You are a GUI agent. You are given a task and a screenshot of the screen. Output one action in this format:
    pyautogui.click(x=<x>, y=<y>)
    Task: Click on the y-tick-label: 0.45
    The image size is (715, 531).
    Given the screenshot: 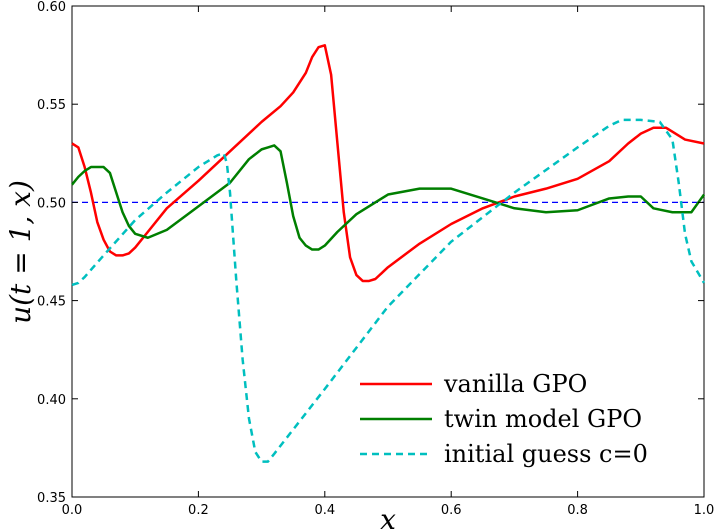 What is the action you would take?
    pyautogui.click(x=51, y=302)
    